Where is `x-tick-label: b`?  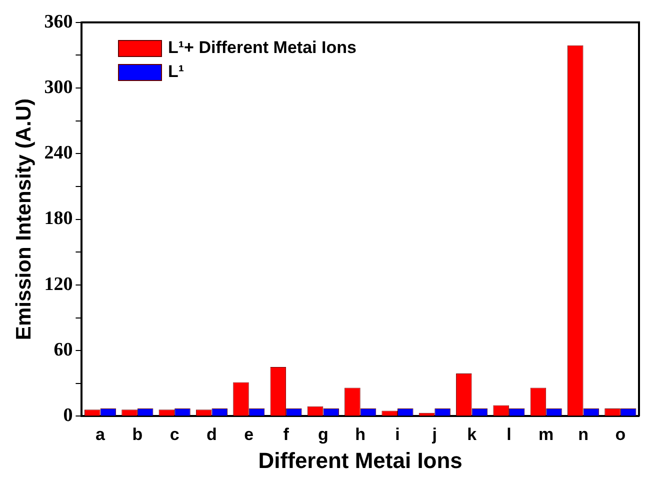 x-tick-label: b is located at coordinates (137, 434).